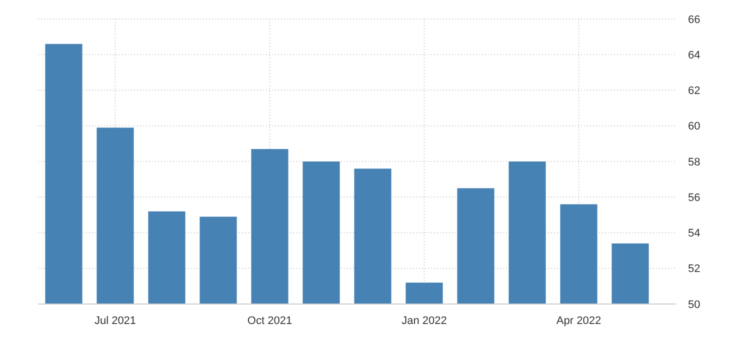  I want to click on y-tick-label: 62, so click(694, 91).